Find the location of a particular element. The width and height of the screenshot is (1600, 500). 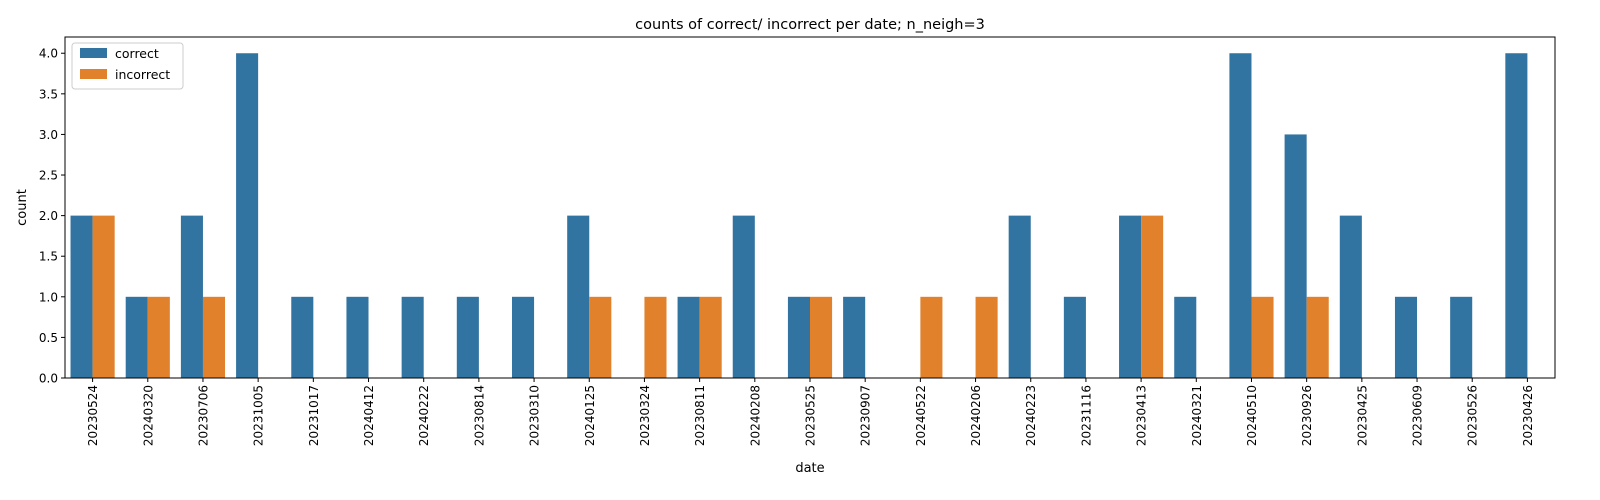

x-axis-label: date is located at coordinates (809, 468).